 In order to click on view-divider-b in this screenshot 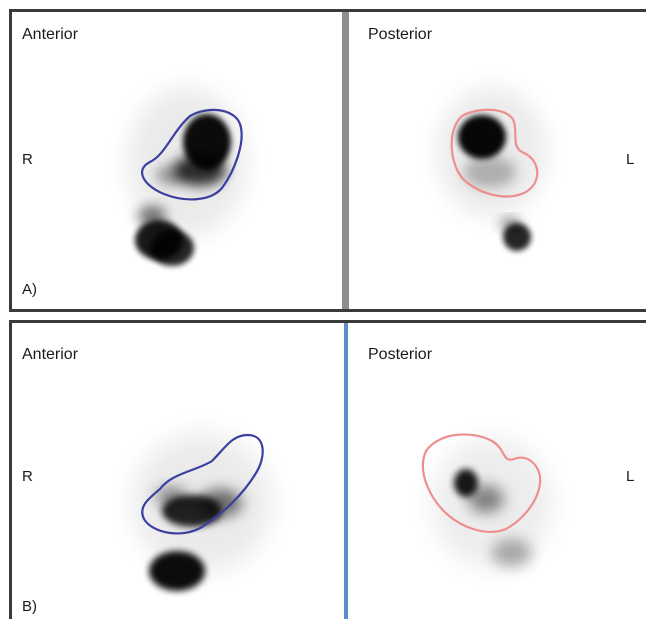, I will do `click(346, 471)`.